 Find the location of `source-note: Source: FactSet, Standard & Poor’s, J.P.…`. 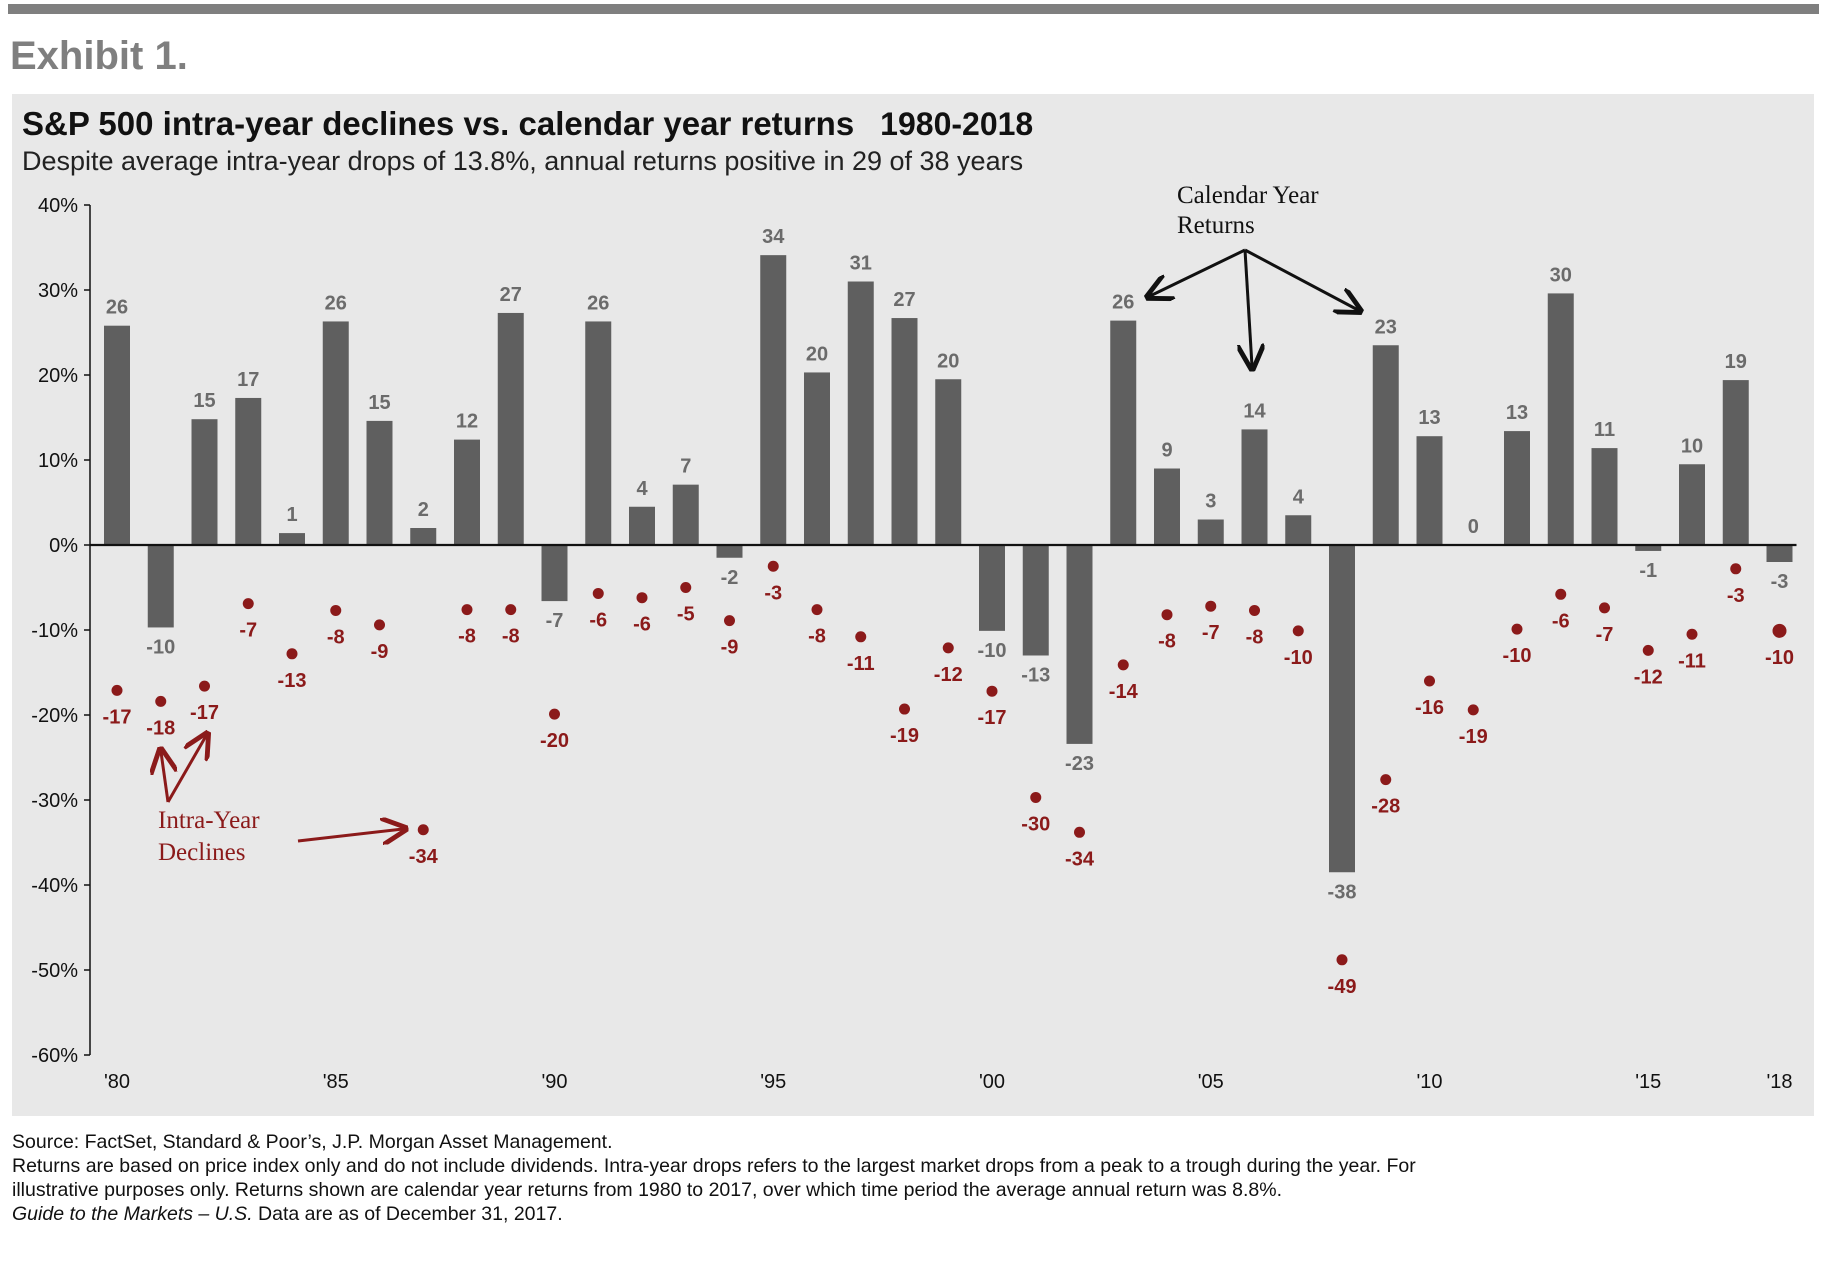

source-note: Source: FactSet, Standard & Poor’s, J.P.… is located at coordinates (312, 1142).